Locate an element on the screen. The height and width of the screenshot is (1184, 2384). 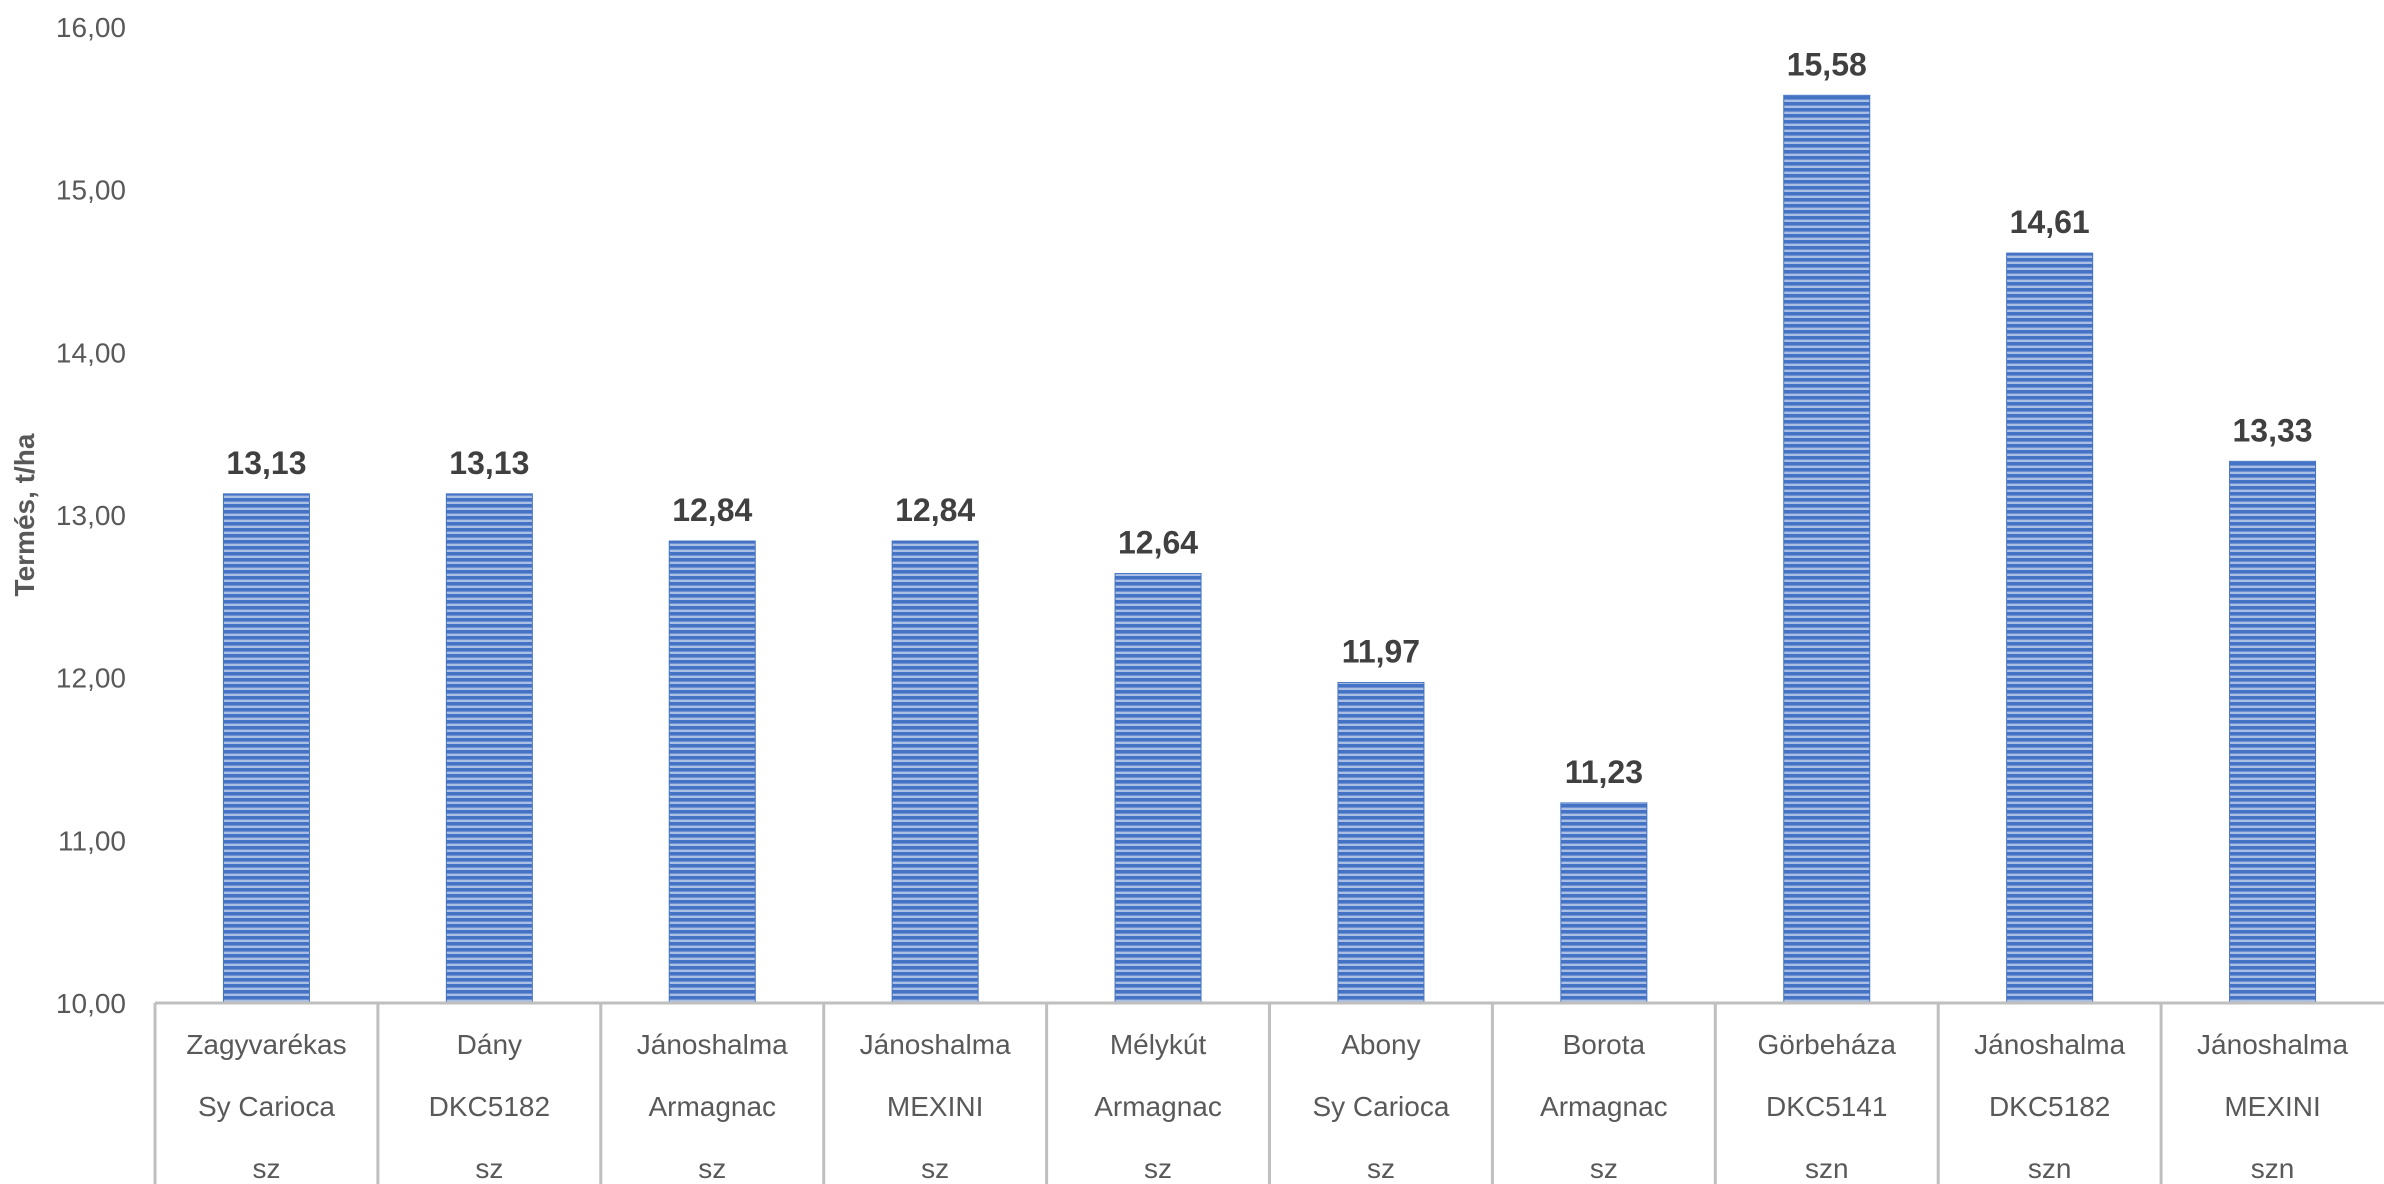
data-label: 12,64 is located at coordinates (1158, 543).